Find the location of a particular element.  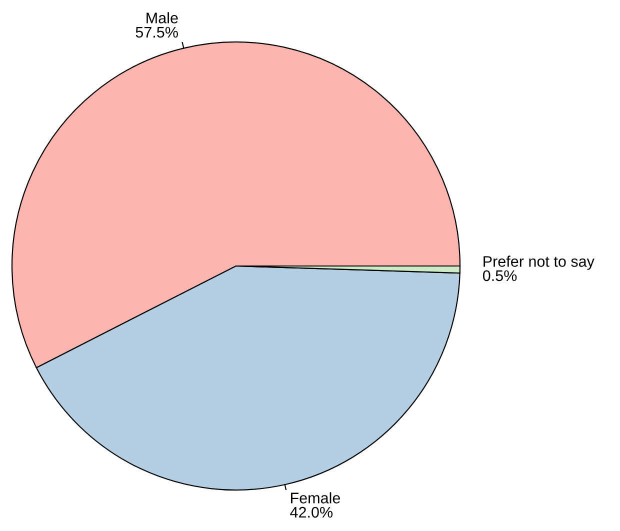

slice-label: Male is located at coordinates (162, 18).